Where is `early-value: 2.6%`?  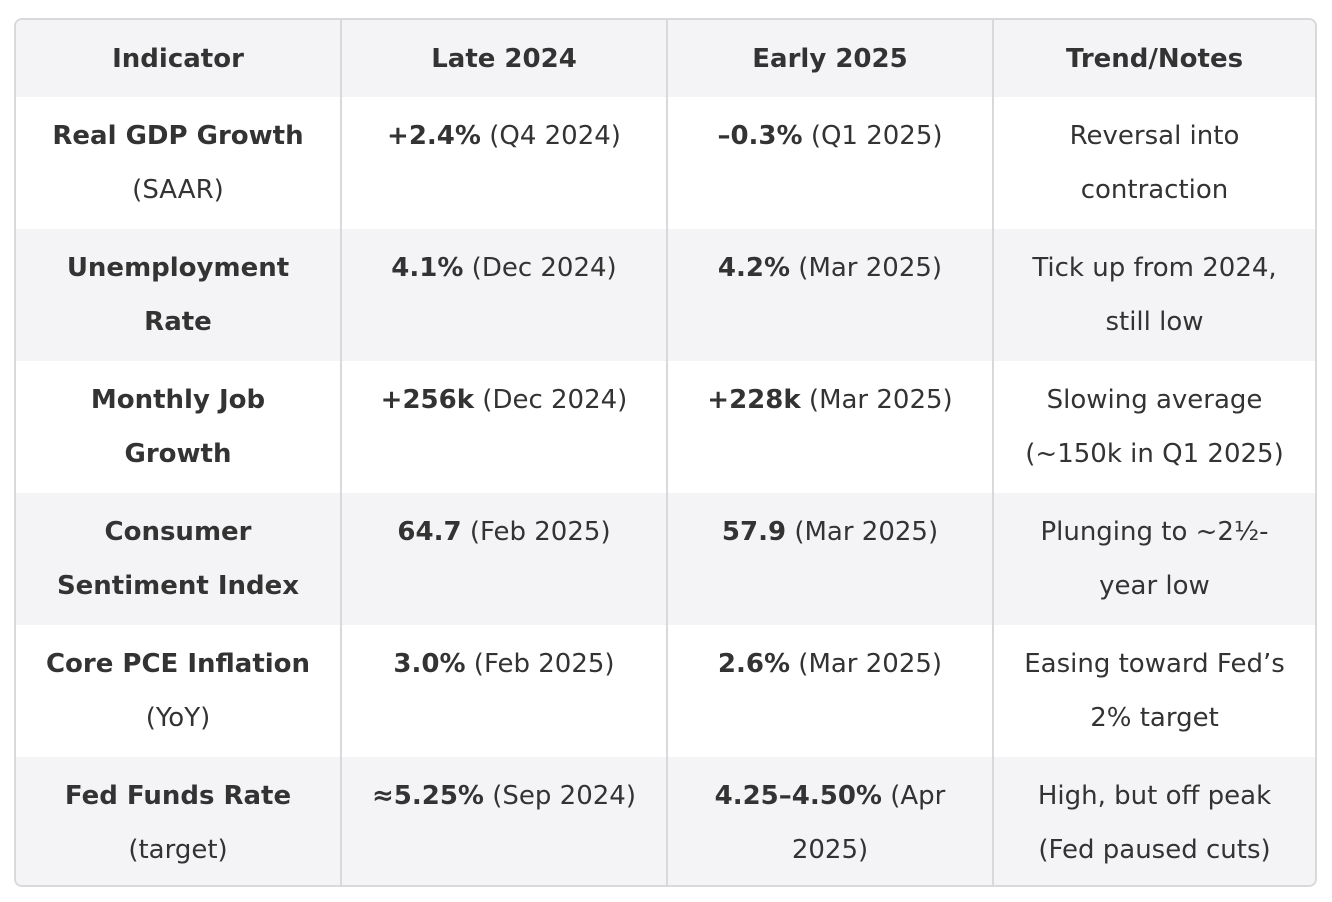 early-value: 2.6% is located at coordinates (754, 664).